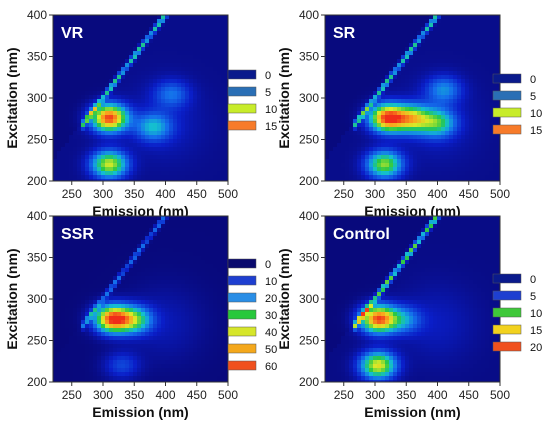  I want to click on panel-title: SR, so click(344, 33).